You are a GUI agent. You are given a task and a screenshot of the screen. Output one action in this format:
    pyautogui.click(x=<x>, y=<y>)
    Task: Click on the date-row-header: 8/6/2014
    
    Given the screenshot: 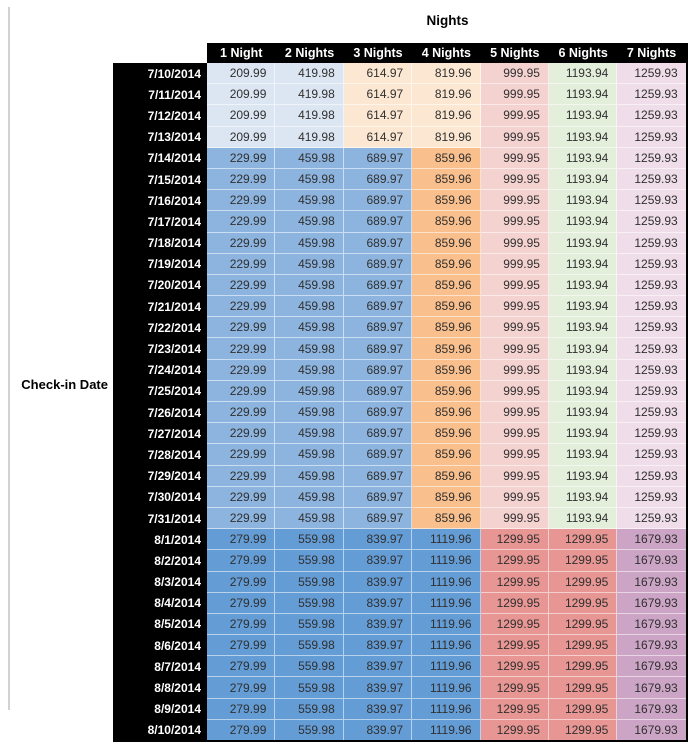 What is the action you would take?
    pyautogui.click(x=160, y=646)
    